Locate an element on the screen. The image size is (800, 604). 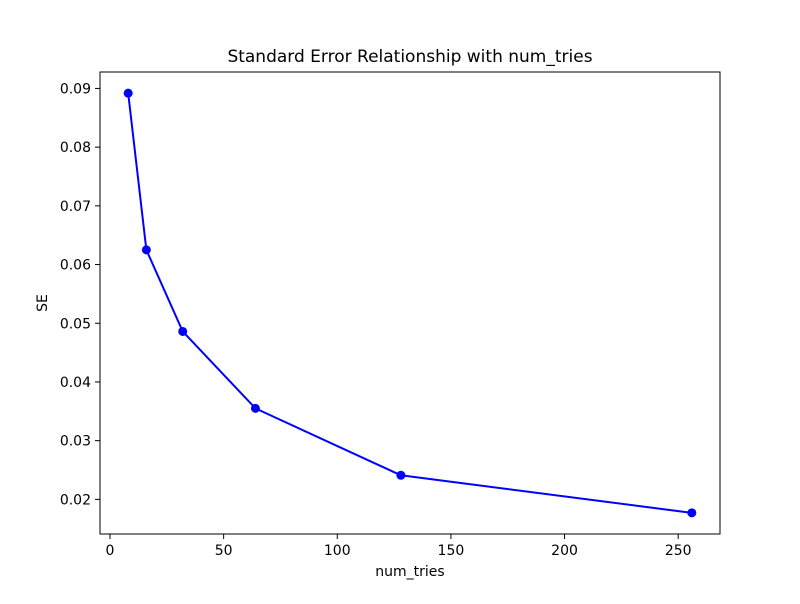
y-tick-label: 0.06 is located at coordinates (75, 266).